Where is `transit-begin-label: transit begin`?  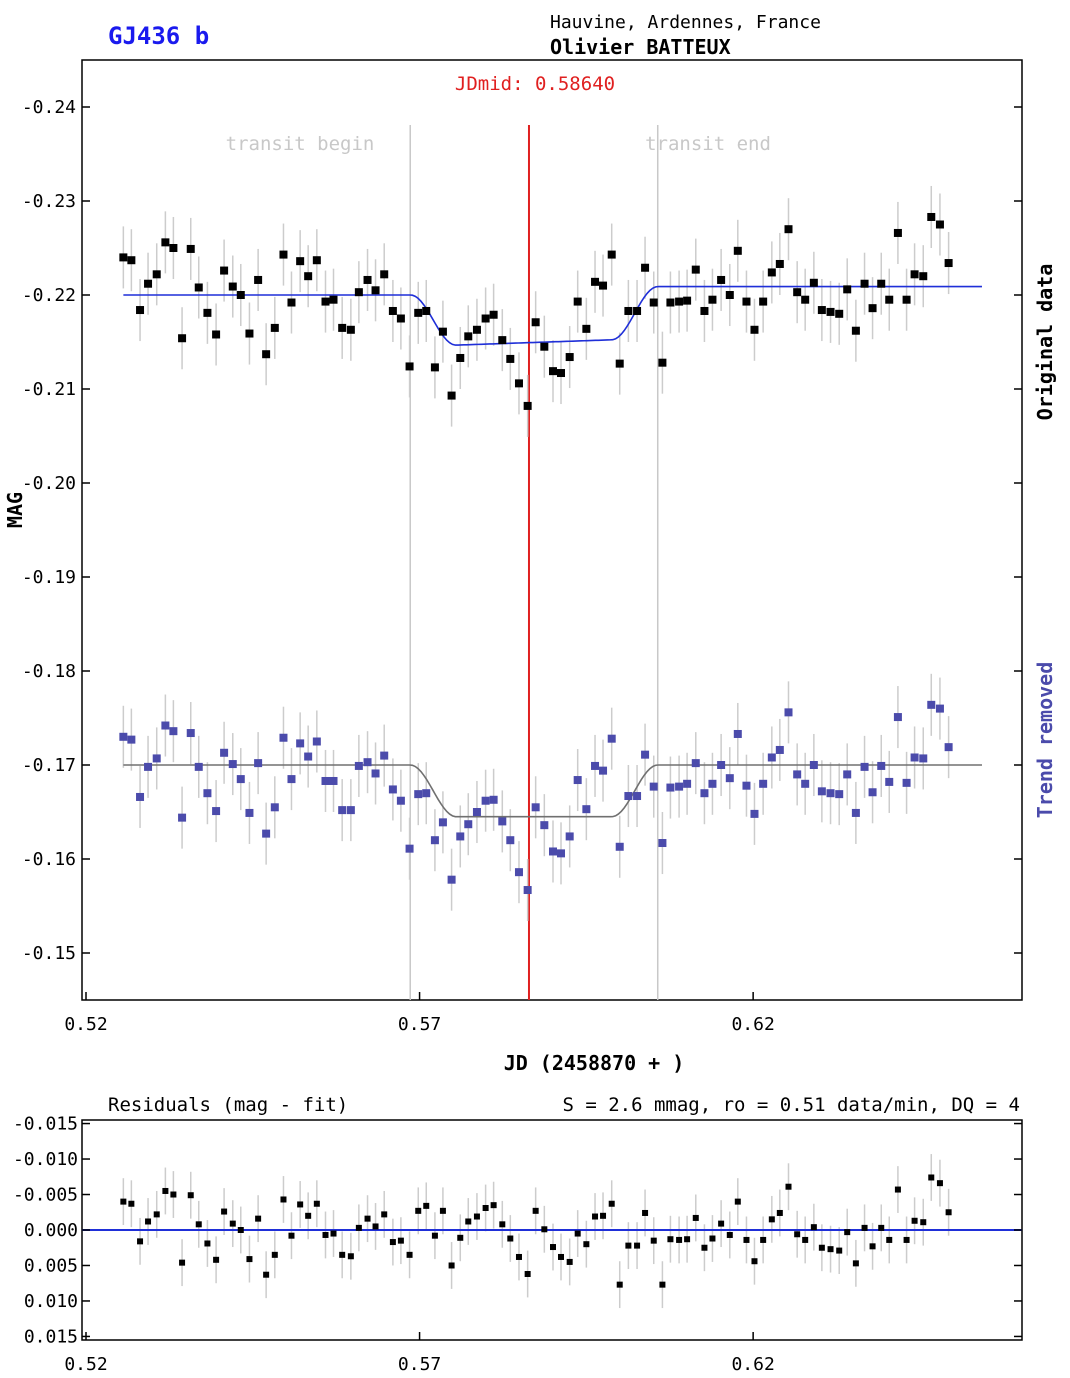
transit-begin-label: transit begin is located at coordinates (300, 144).